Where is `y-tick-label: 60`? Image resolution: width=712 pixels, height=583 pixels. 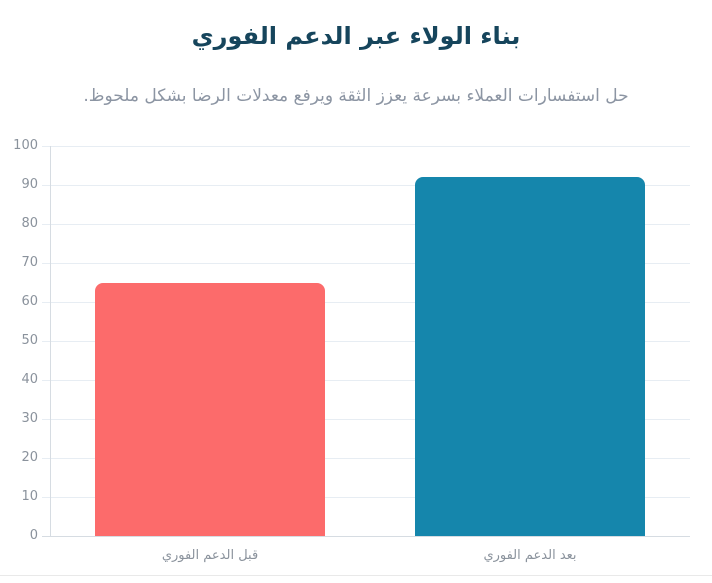
y-tick-label: 60 is located at coordinates (29, 301).